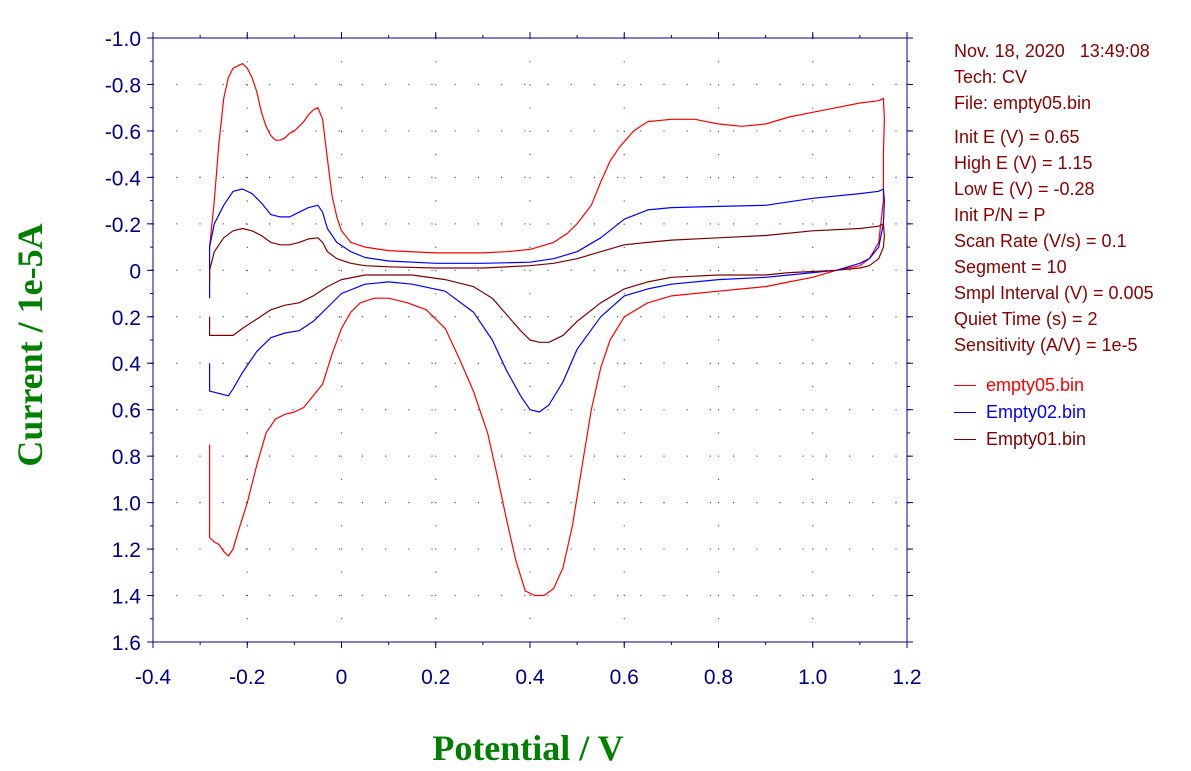 This screenshot has width=1191, height=771. What do you see at coordinates (123, 132) in the screenshot?
I see `y-tick-label: -0.6` at bounding box center [123, 132].